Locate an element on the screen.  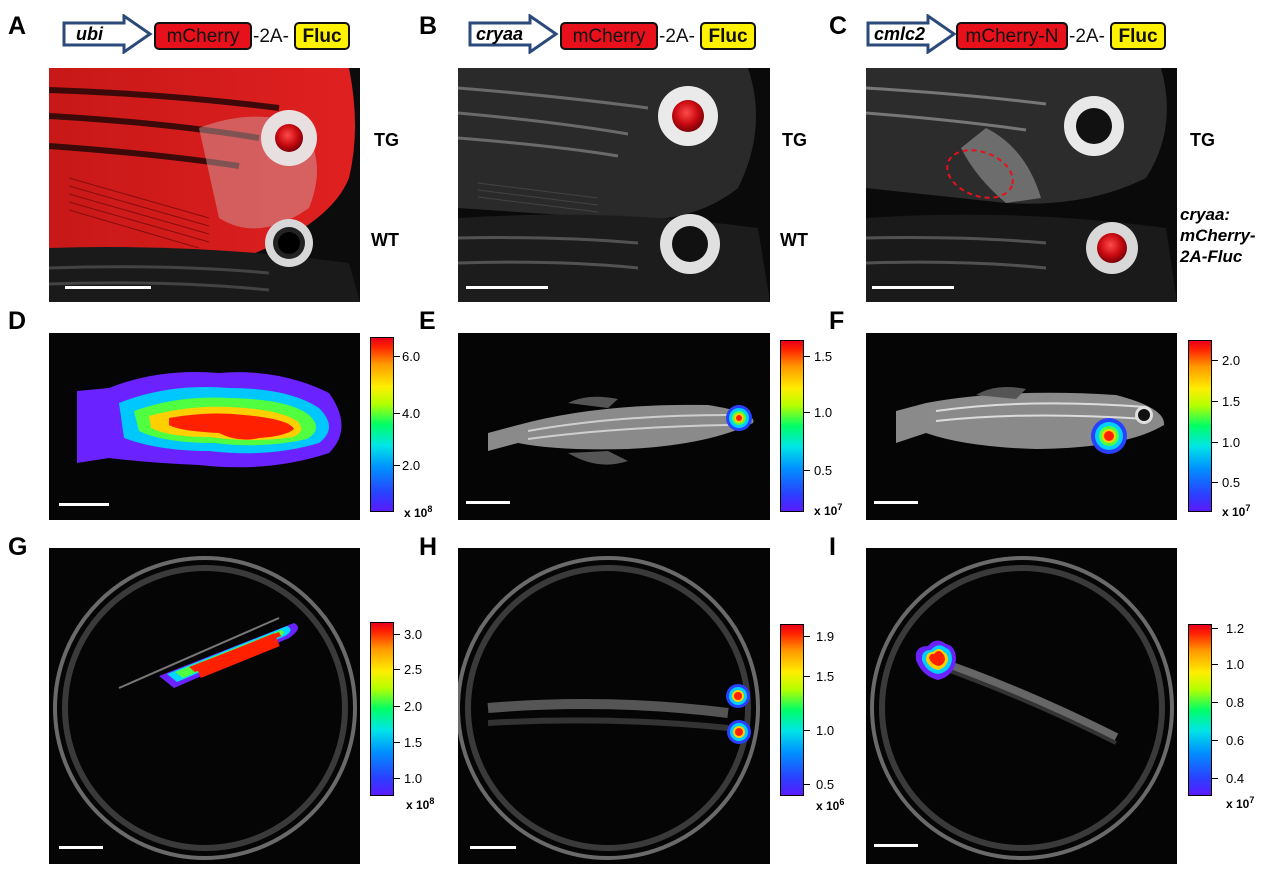
promoter-label: ubi is located at coordinates (89, 34).